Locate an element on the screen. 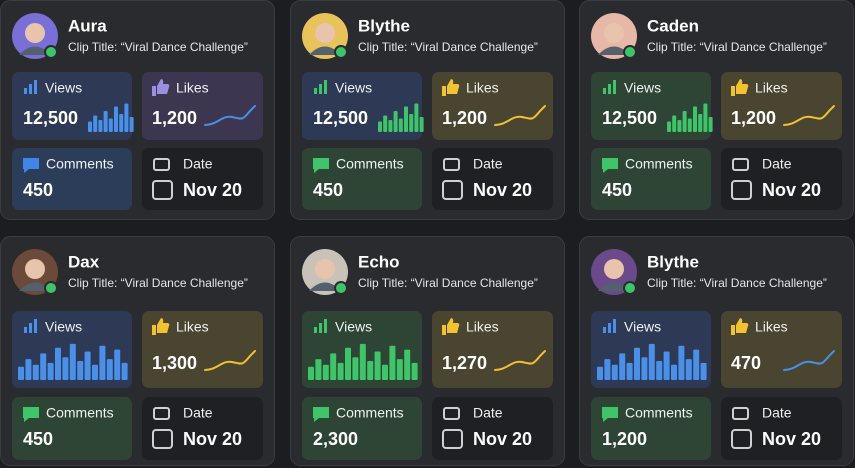 The image size is (855, 468). likes-value: 1,200 is located at coordinates (174, 118).